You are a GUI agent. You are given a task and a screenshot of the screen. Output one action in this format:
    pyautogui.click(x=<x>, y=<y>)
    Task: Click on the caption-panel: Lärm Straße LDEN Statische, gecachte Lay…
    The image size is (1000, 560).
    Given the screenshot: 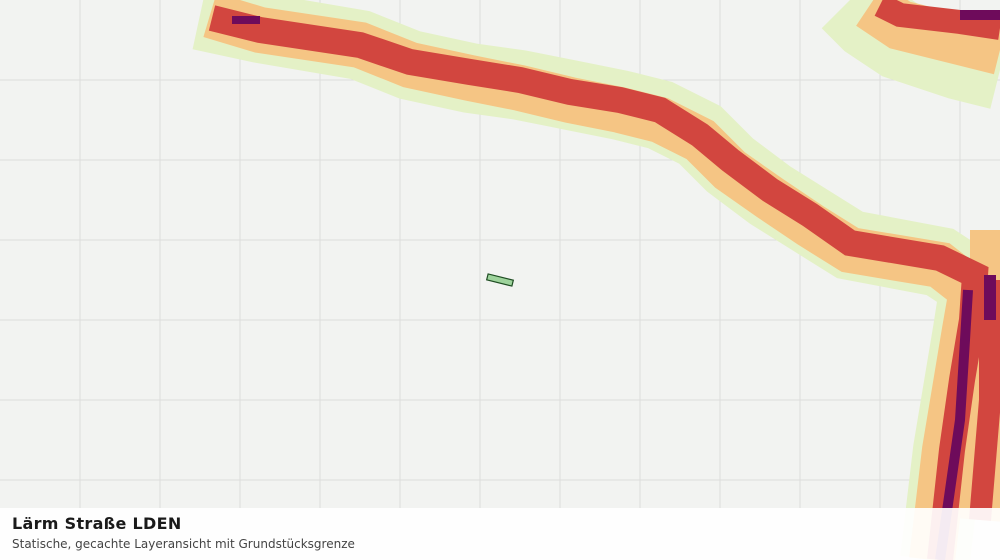 What is the action you would take?
    pyautogui.click(x=500, y=534)
    